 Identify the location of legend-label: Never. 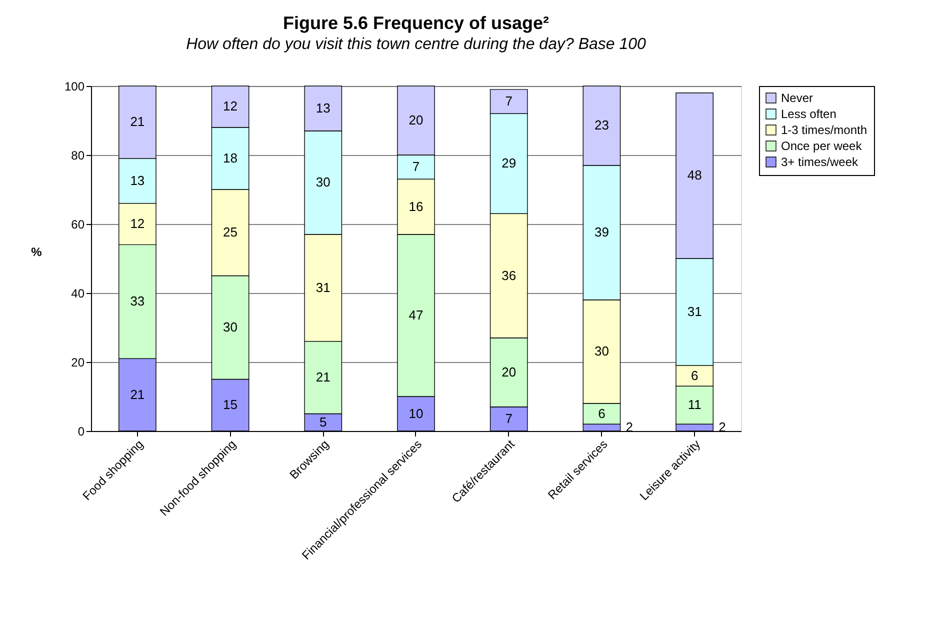
(797, 98).